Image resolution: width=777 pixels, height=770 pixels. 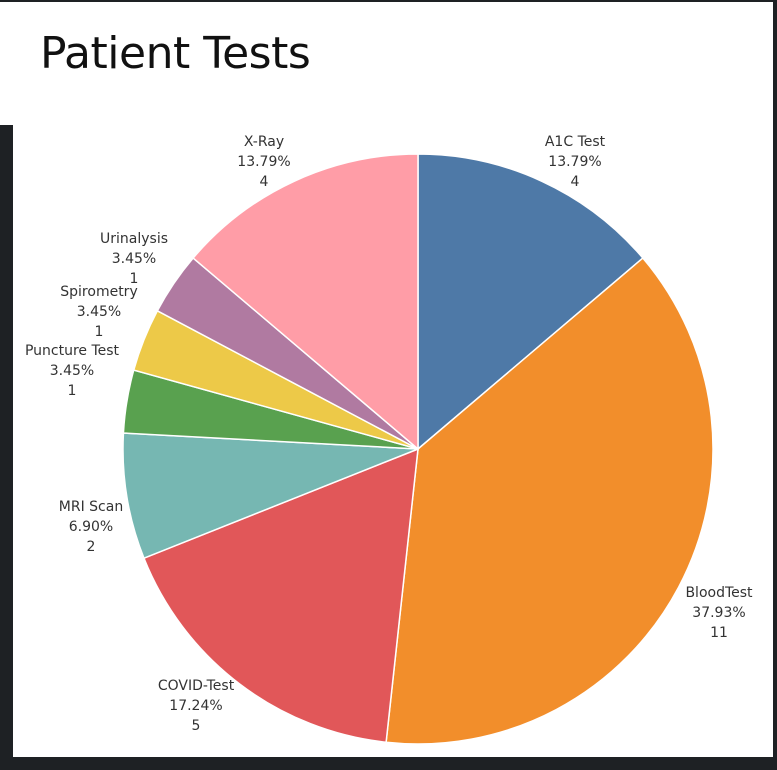 I want to click on pie-slice-mri-scan, so click(x=270, y=496).